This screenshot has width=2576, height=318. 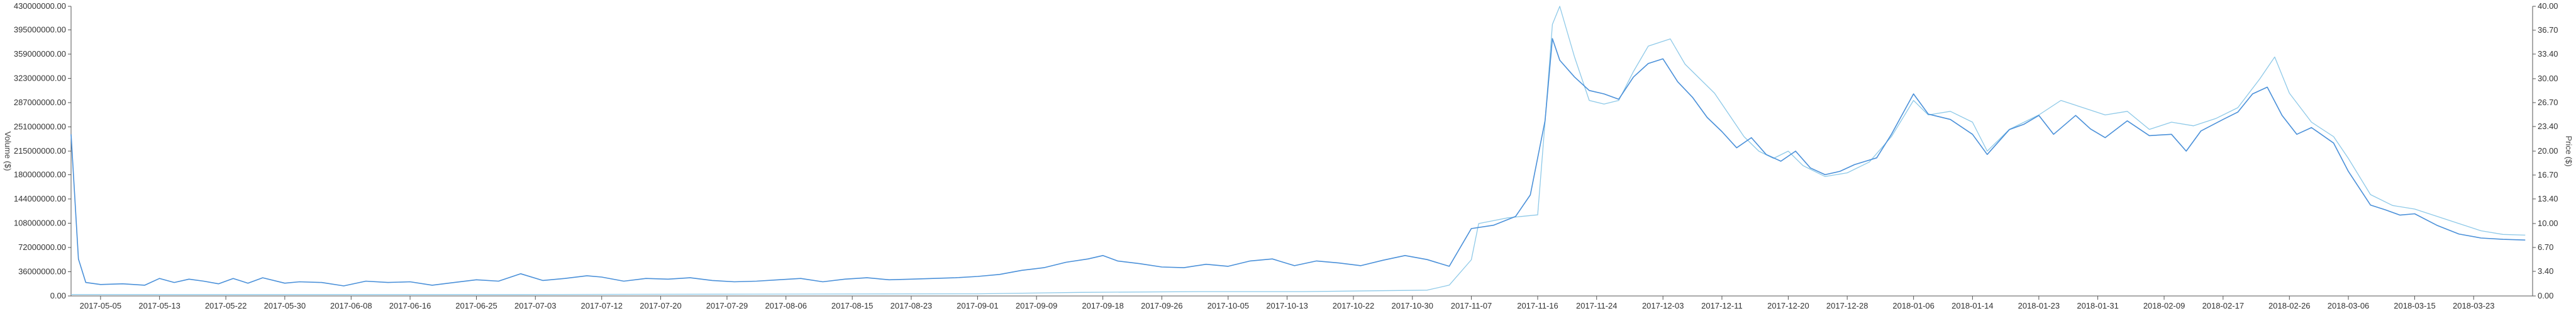 I want to click on x-tick-label: 2017-07-29, so click(x=727, y=305).